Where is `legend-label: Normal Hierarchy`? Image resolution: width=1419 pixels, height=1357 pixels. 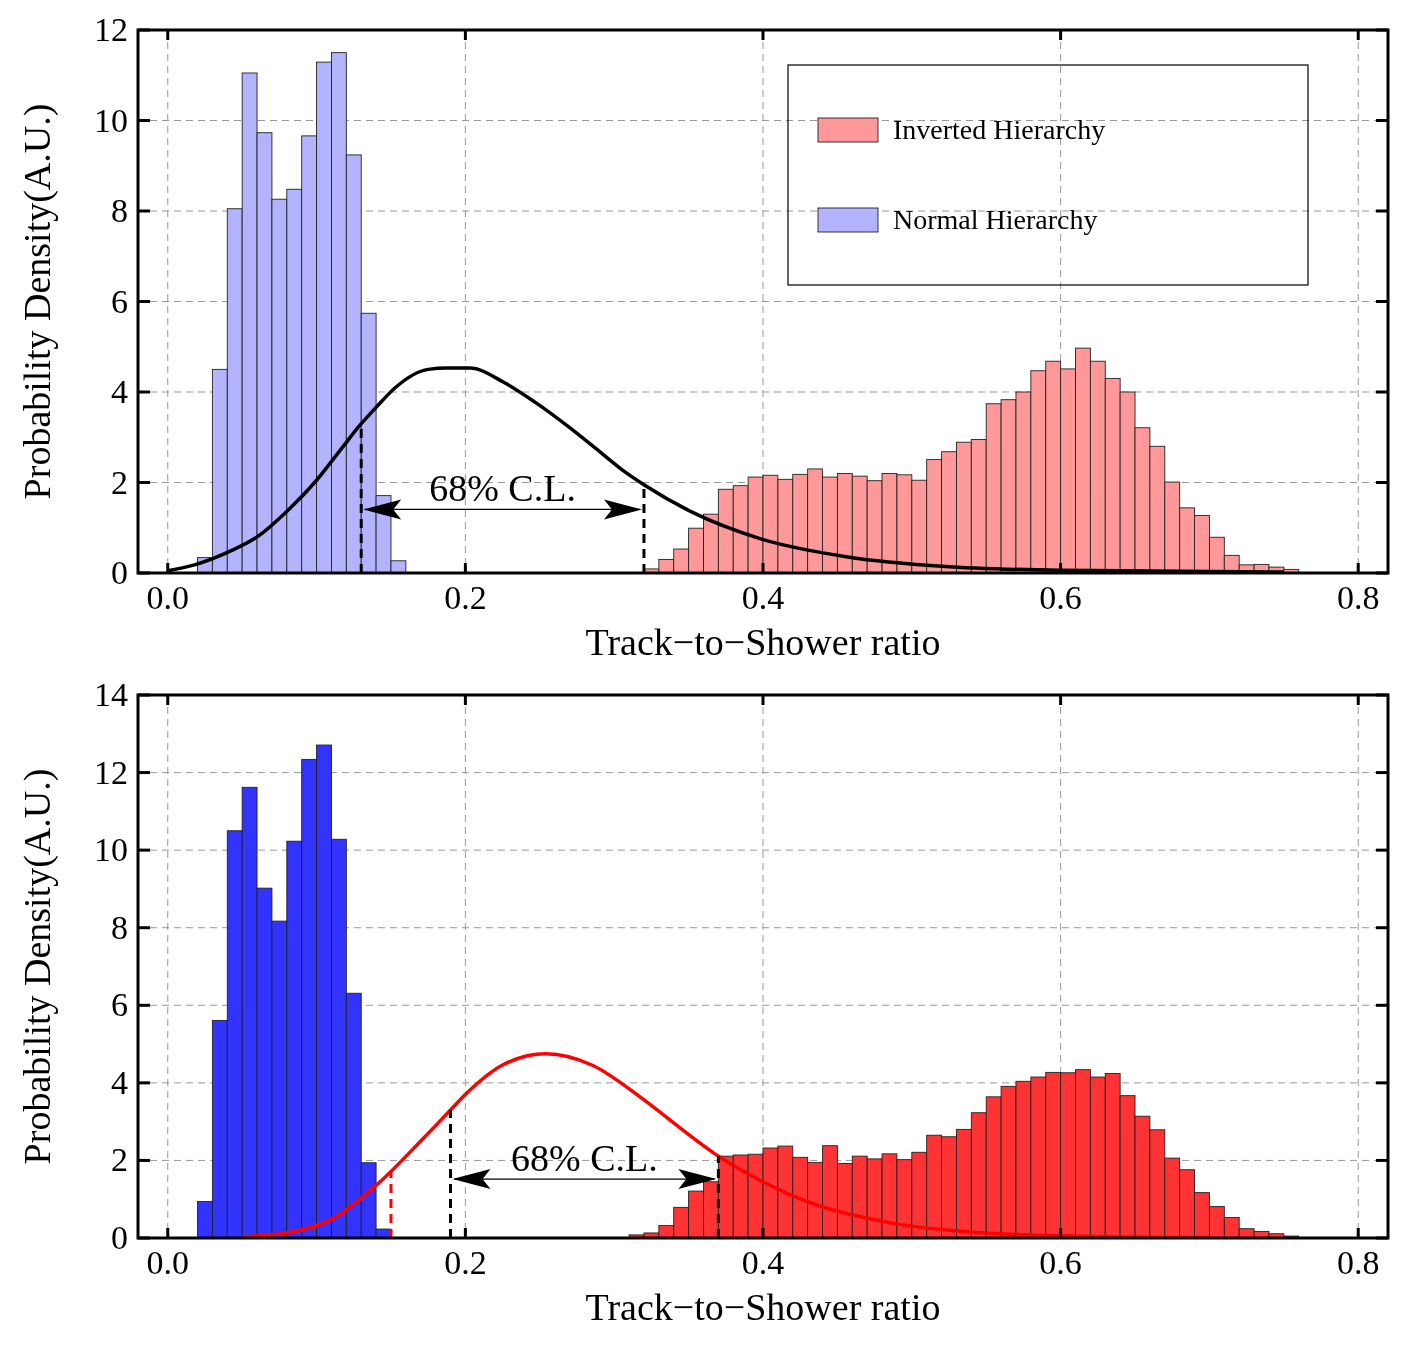
legend-label: Normal Hierarchy is located at coordinates (995, 219).